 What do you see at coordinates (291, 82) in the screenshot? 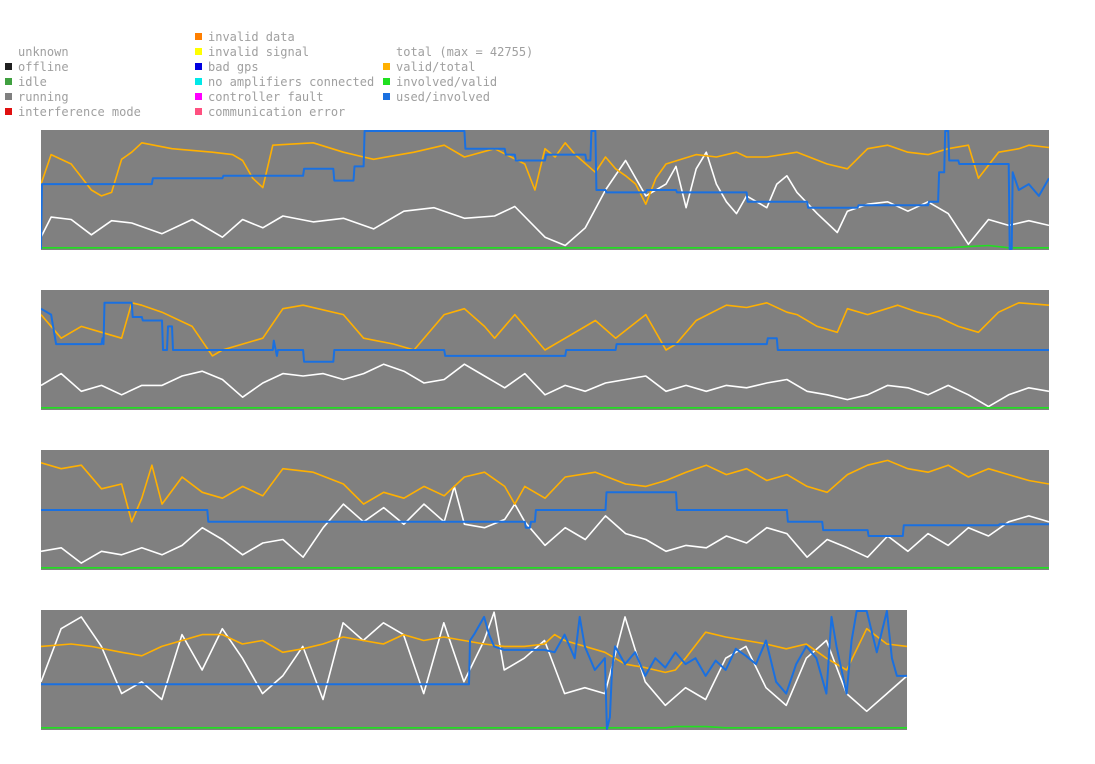
I see `legend-label-no-amplifiers-connected: no amplifiers connected` at bounding box center [291, 82].